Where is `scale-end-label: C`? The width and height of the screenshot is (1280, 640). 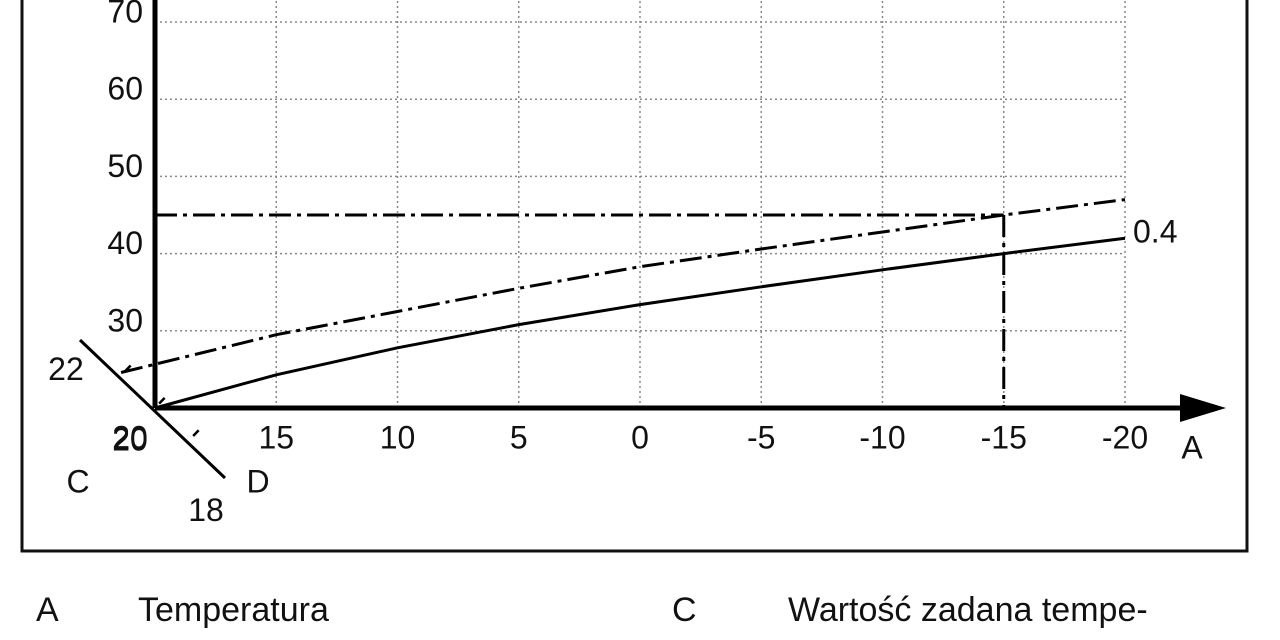
scale-end-label: C is located at coordinates (77, 481).